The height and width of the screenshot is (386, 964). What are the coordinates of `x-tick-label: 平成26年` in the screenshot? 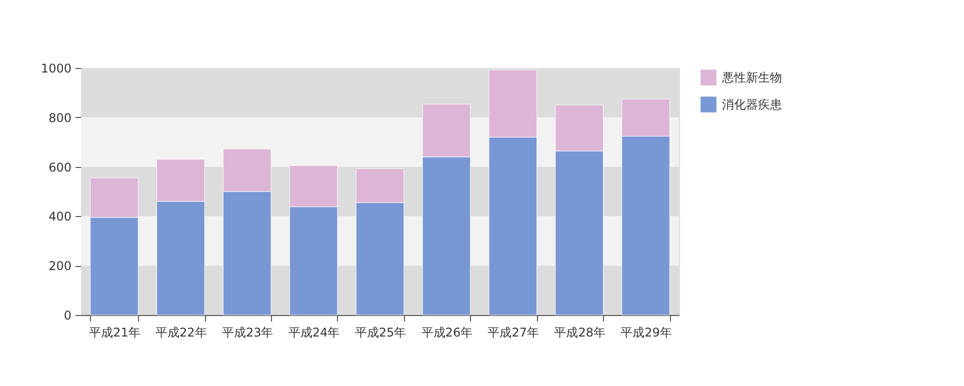 It's located at (447, 333).